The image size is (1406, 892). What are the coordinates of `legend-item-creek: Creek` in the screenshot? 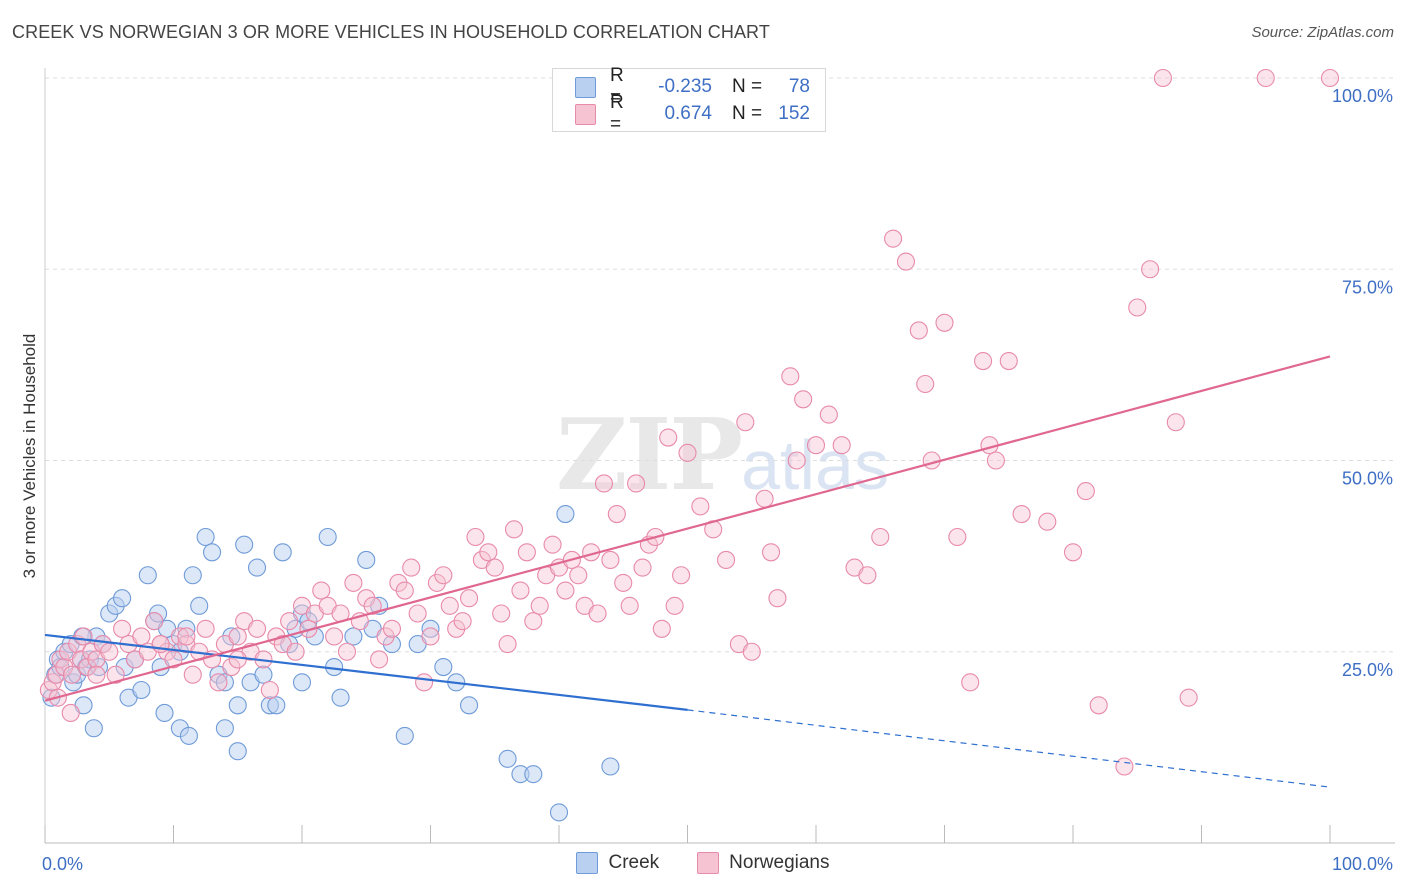 It's located at (617, 863).